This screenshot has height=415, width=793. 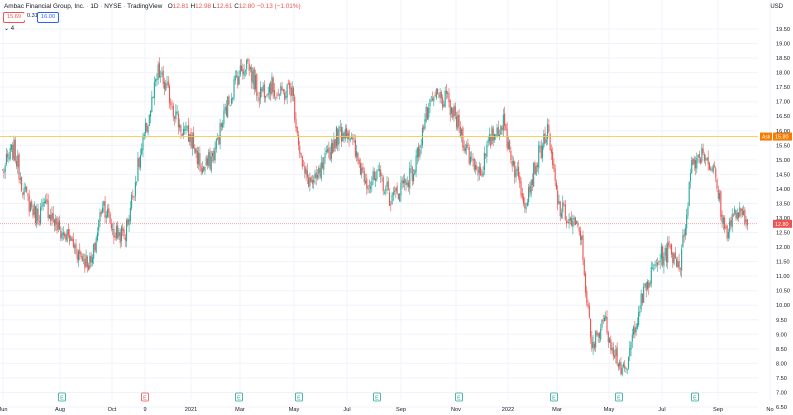 What do you see at coordinates (783, 234) in the screenshot?
I see `price-tick-label: 12.50` at bounding box center [783, 234].